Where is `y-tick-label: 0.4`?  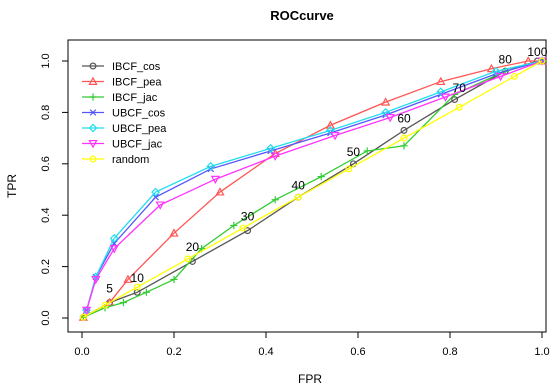
y-tick-label: 0.4 is located at coordinates (46, 215).